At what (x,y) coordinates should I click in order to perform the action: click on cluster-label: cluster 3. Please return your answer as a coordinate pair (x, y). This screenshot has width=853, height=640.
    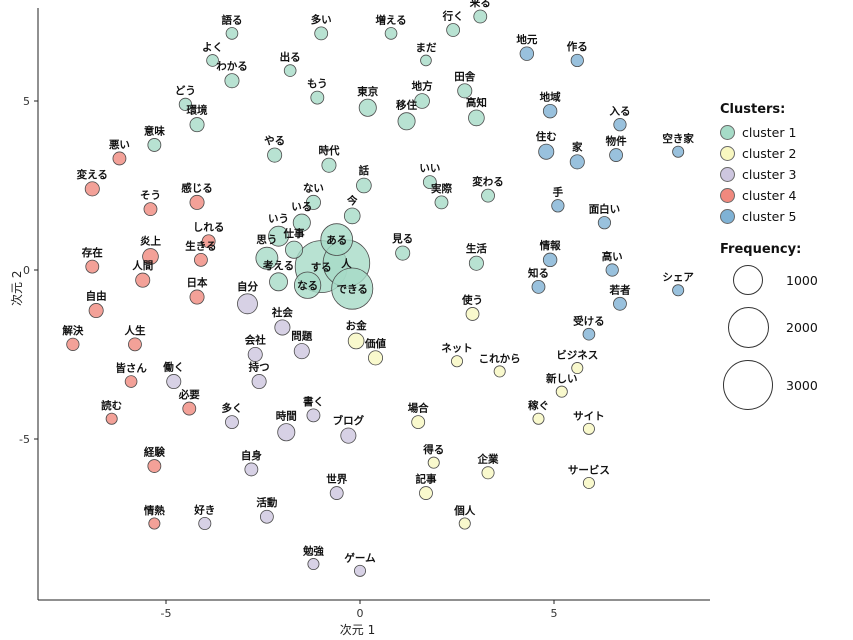
    Looking at the image, I should click on (769, 174).